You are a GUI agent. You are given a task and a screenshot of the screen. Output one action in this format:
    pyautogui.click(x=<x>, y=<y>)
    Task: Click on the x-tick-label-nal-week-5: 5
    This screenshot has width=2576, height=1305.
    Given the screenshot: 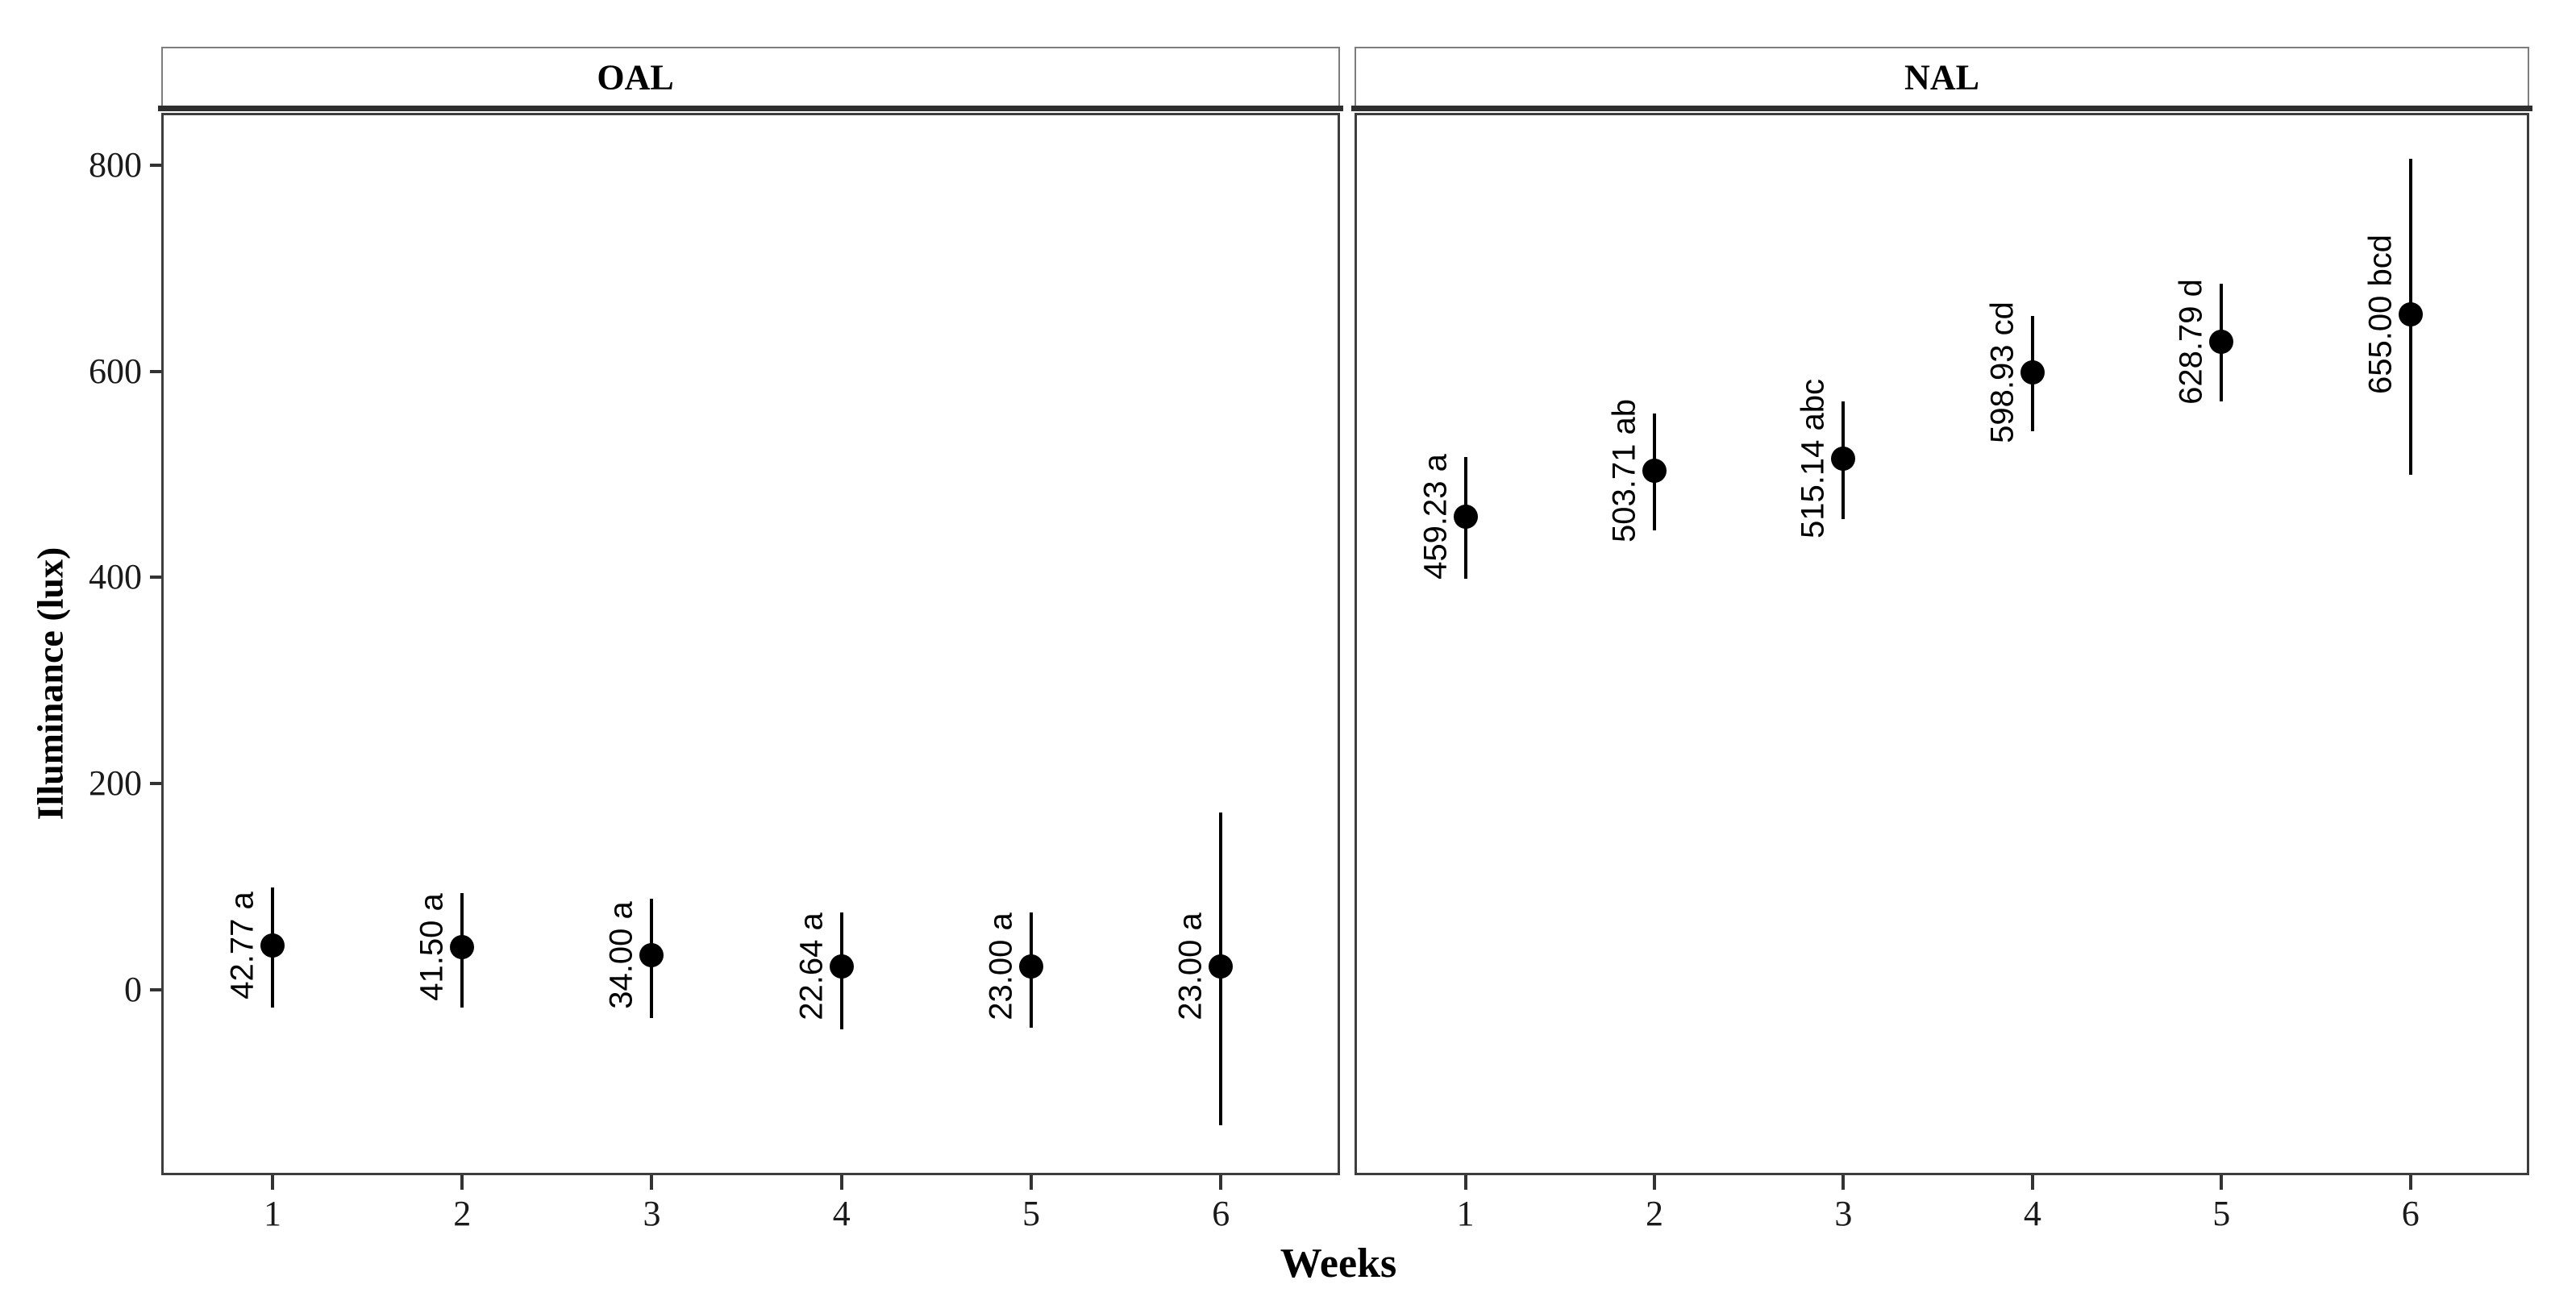 What is the action you would take?
    pyautogui.click(x=2221, y=1213)
    